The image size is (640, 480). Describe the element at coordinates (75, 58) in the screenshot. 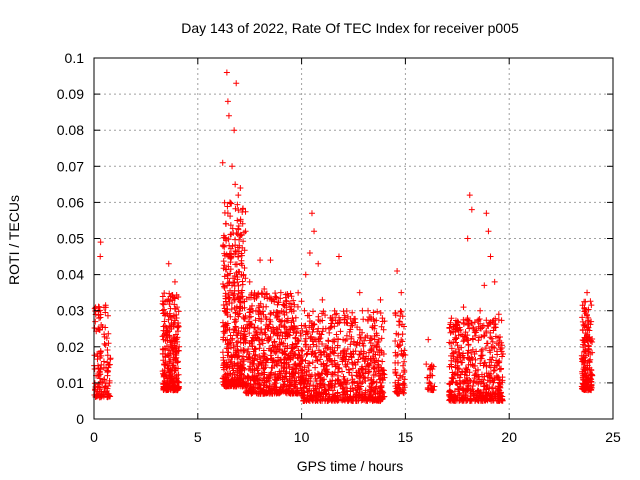

I see `y-tick-label: 0.1` at that location.